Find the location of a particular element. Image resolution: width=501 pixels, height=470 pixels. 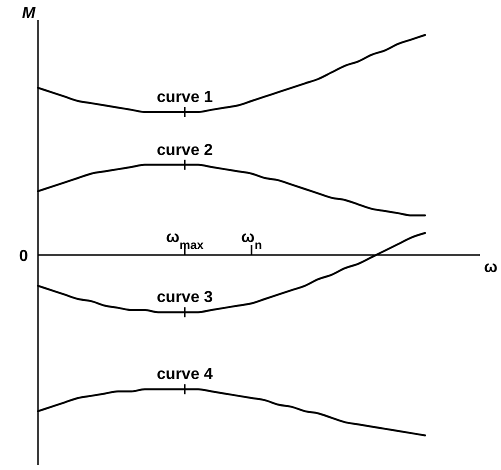

series-label: curve 1 is located at coordinates (184, 97).